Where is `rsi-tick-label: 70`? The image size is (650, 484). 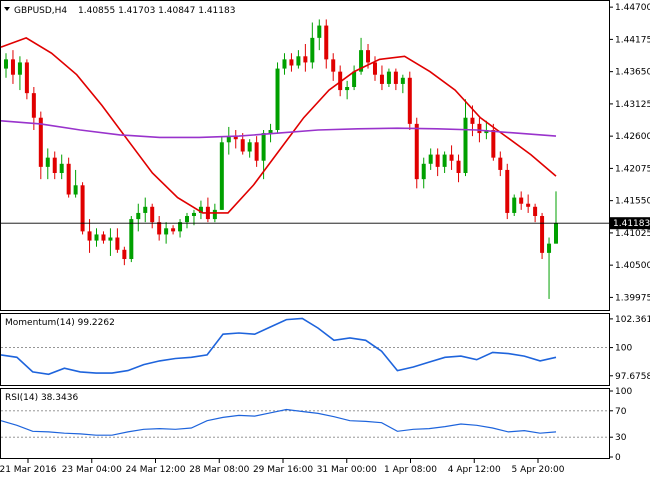
rsi-tick-label: 70 is located at coordinates (621, 412).